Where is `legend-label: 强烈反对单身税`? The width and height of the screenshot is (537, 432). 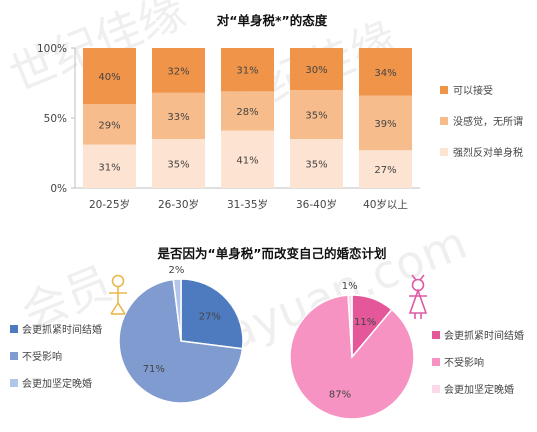 legend-label: 强烈反对单身税 is located at coordinates (488, 152).